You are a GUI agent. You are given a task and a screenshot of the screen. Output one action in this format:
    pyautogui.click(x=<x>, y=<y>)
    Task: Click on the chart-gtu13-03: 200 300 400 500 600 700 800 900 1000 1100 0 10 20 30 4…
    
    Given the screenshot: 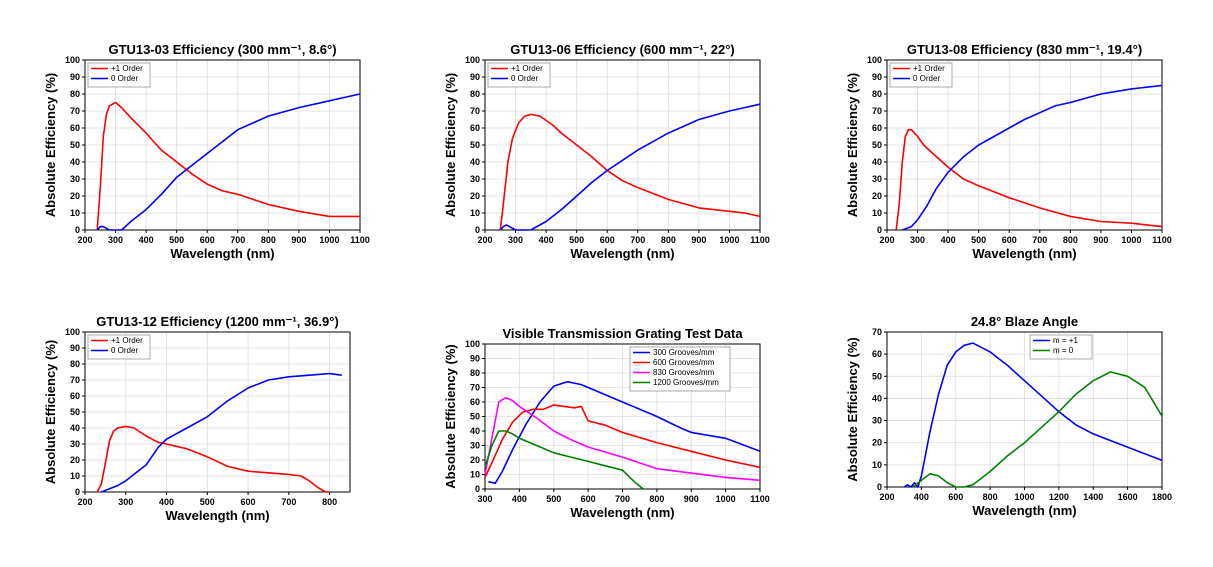 What is the action you would take?
    pyautogui.click(x=205, y=153)
    